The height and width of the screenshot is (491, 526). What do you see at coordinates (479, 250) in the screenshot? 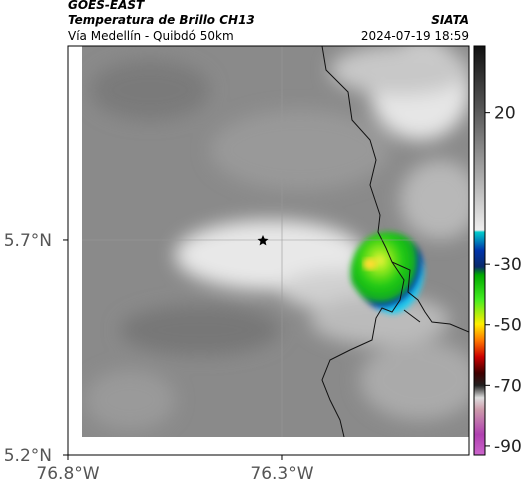
I see `colorbar` at bounding box center [479, 250].